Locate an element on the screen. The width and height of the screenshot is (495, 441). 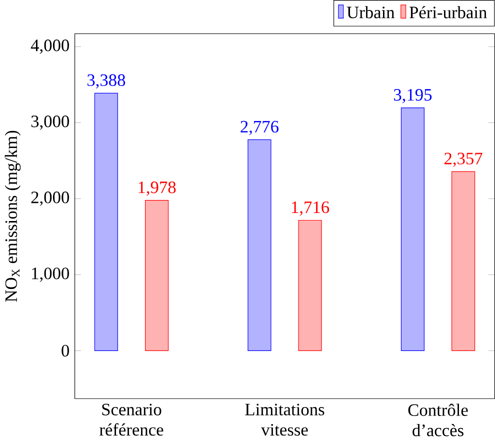
x-tick-label: Scenario référence is located at coordinates (132, 420).